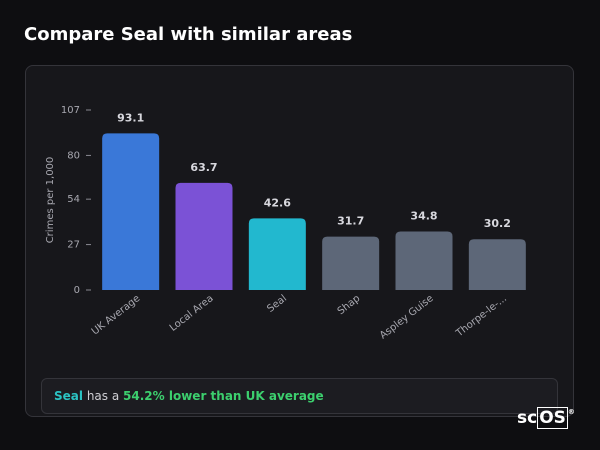 Image resolution: width=600 pixels, height=450 pixels. Describe the element at coordinates (277, 202) in the screenshot. I see `value-label: 42.6` at that location.